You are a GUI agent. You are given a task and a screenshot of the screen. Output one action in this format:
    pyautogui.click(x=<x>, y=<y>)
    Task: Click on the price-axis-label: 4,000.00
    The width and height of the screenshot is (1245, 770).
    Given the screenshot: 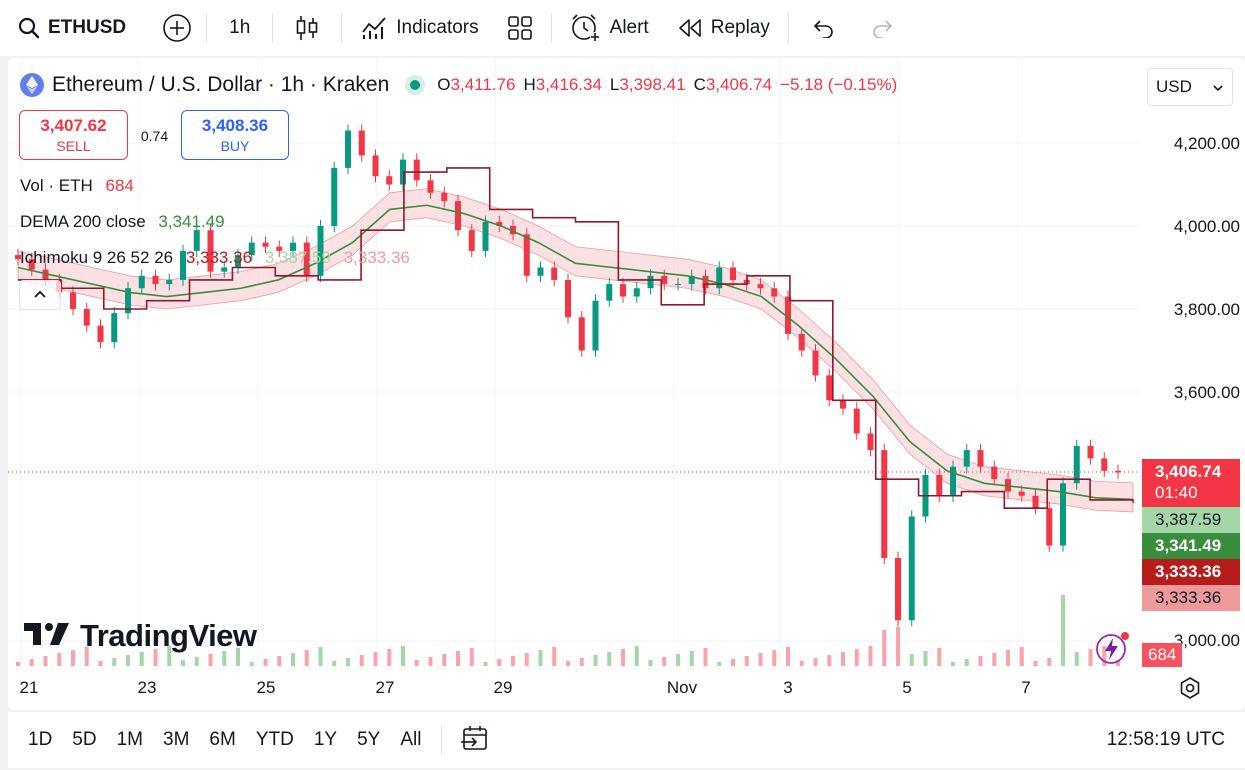 What is the action you would take?
    pyautogui.click(x=1206, y=226)
    